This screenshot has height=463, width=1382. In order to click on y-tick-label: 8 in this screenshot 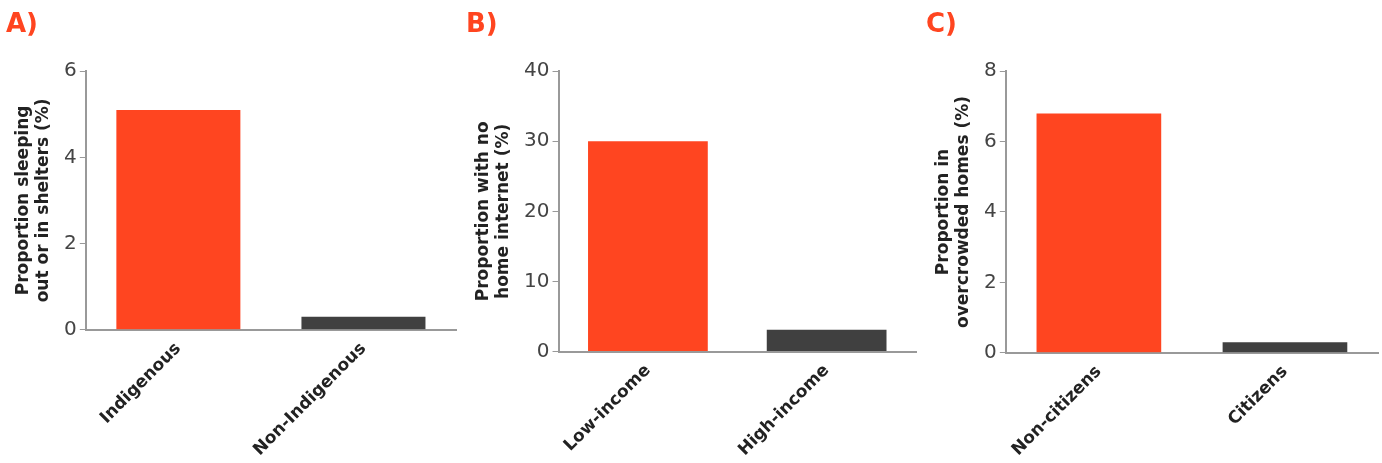, I will do `click(990, 69)`.